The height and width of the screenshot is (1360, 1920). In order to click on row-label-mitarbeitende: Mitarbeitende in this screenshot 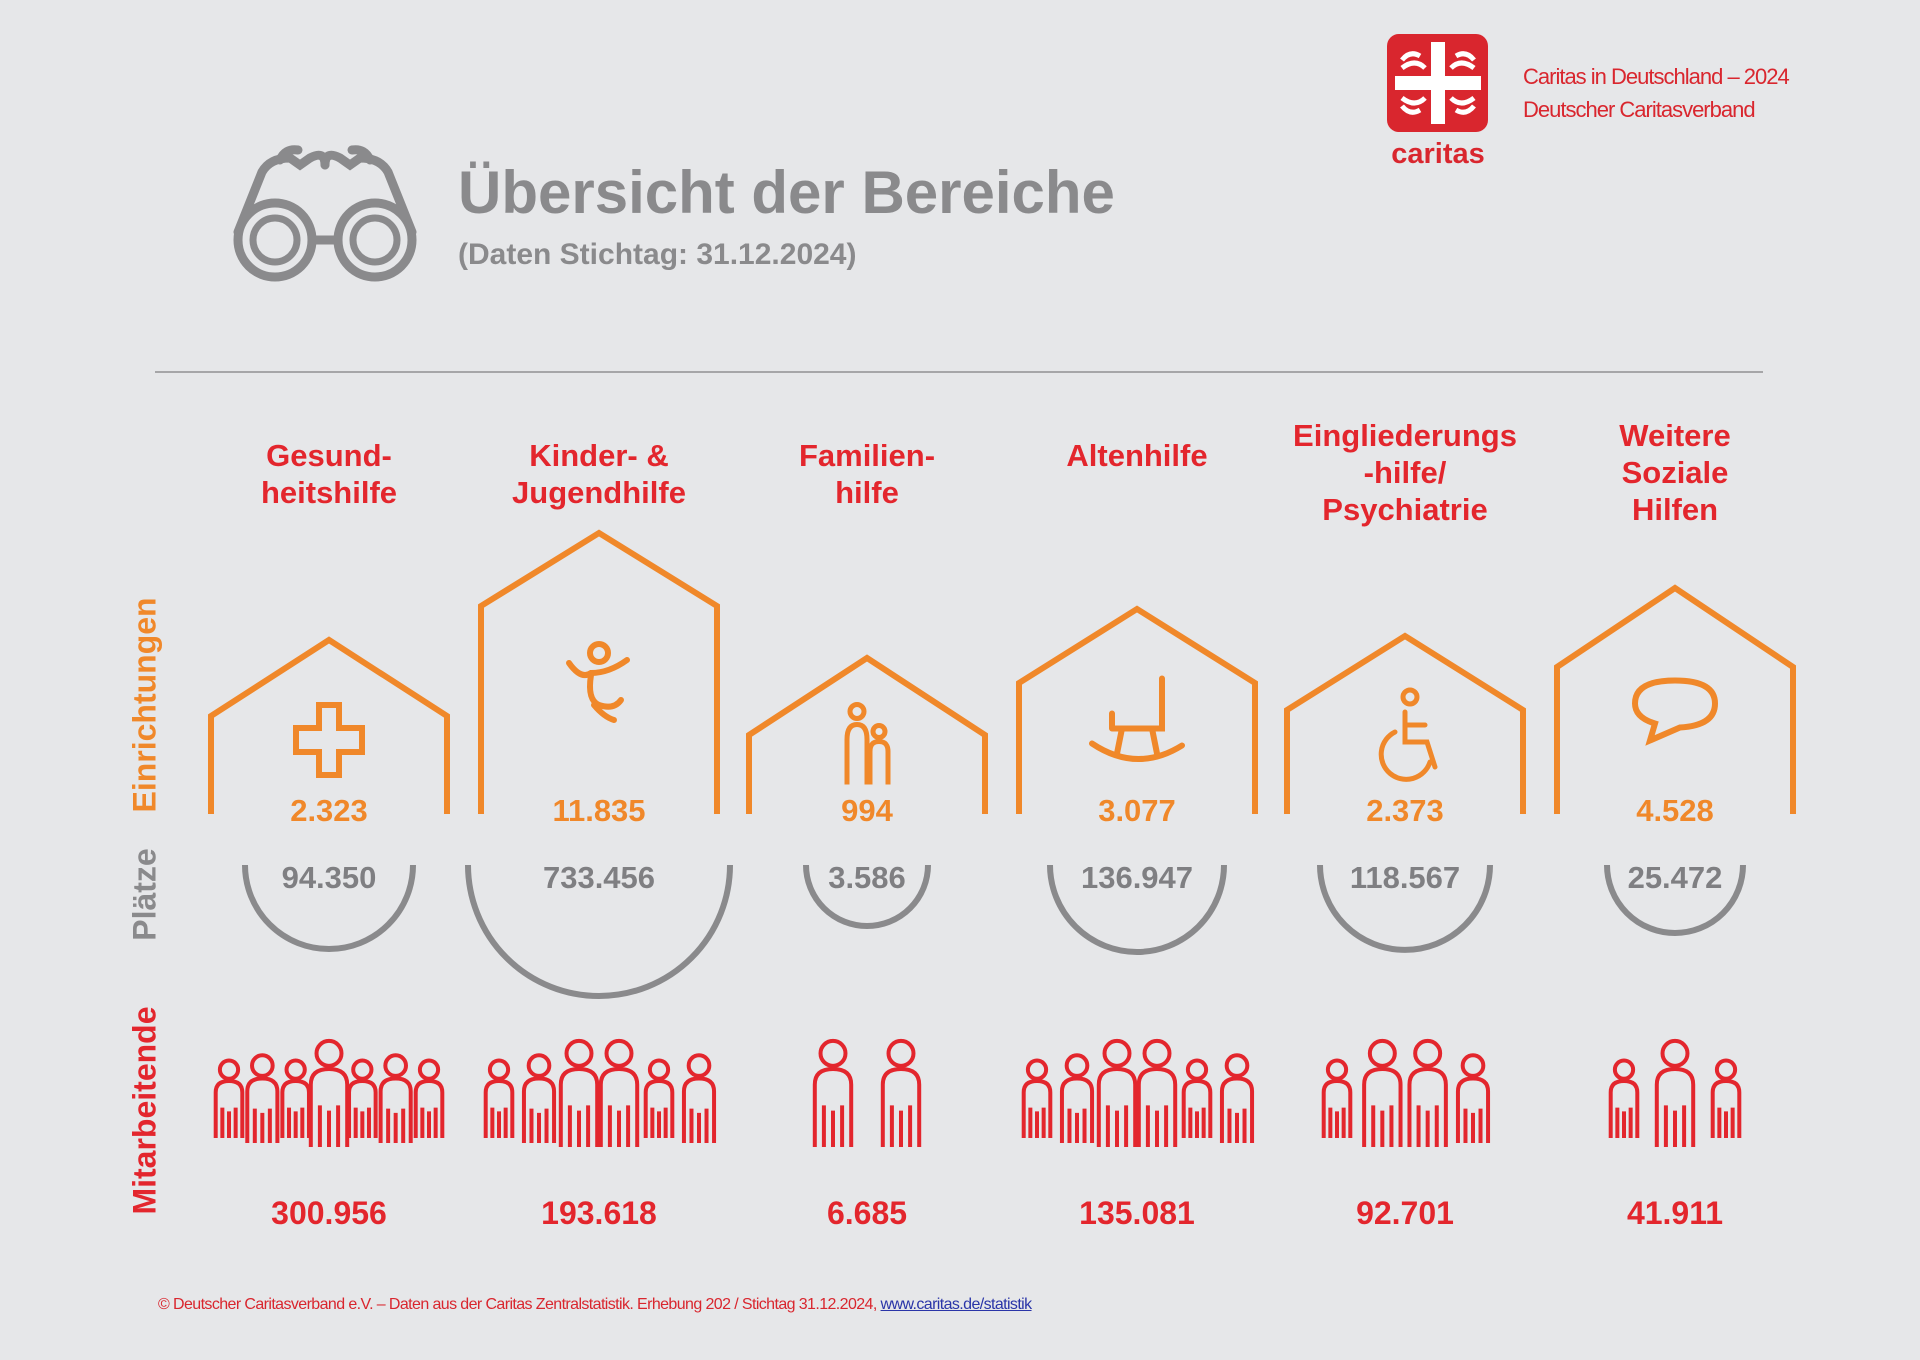, I will do `click(144, 1110)`.